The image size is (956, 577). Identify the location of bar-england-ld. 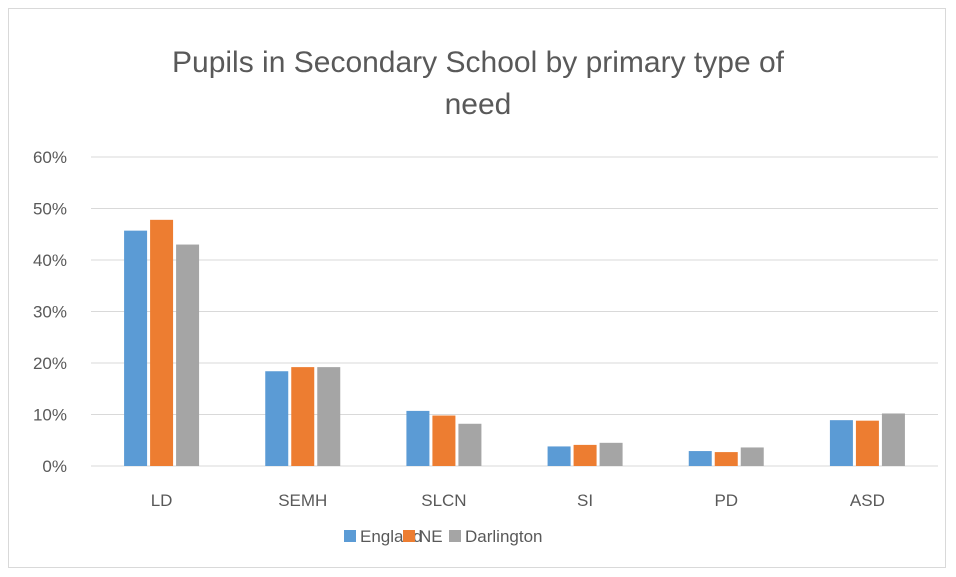
(136, 348).